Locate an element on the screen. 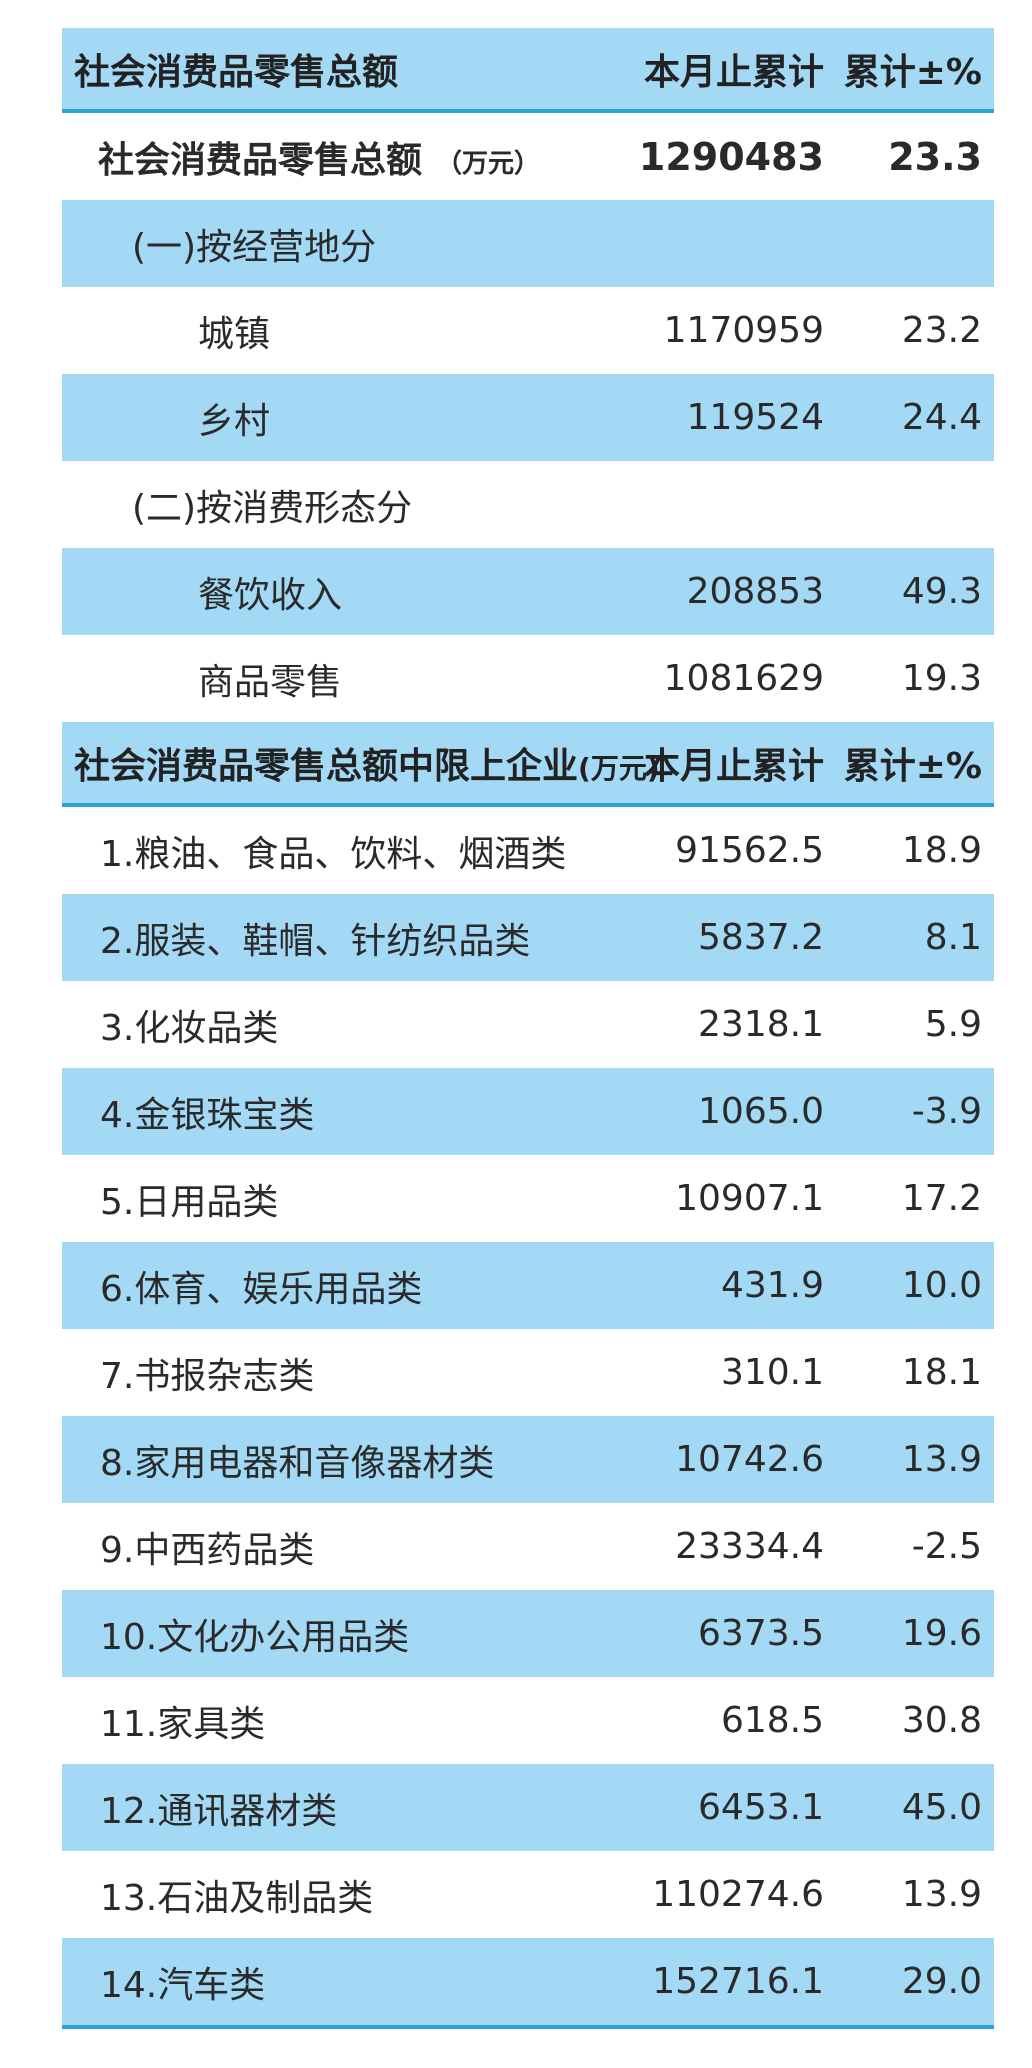 The width and height of the screenshot is (1032, 2068). row-label: 4.金银珠宝类 is located at coordinates (207, 1115).